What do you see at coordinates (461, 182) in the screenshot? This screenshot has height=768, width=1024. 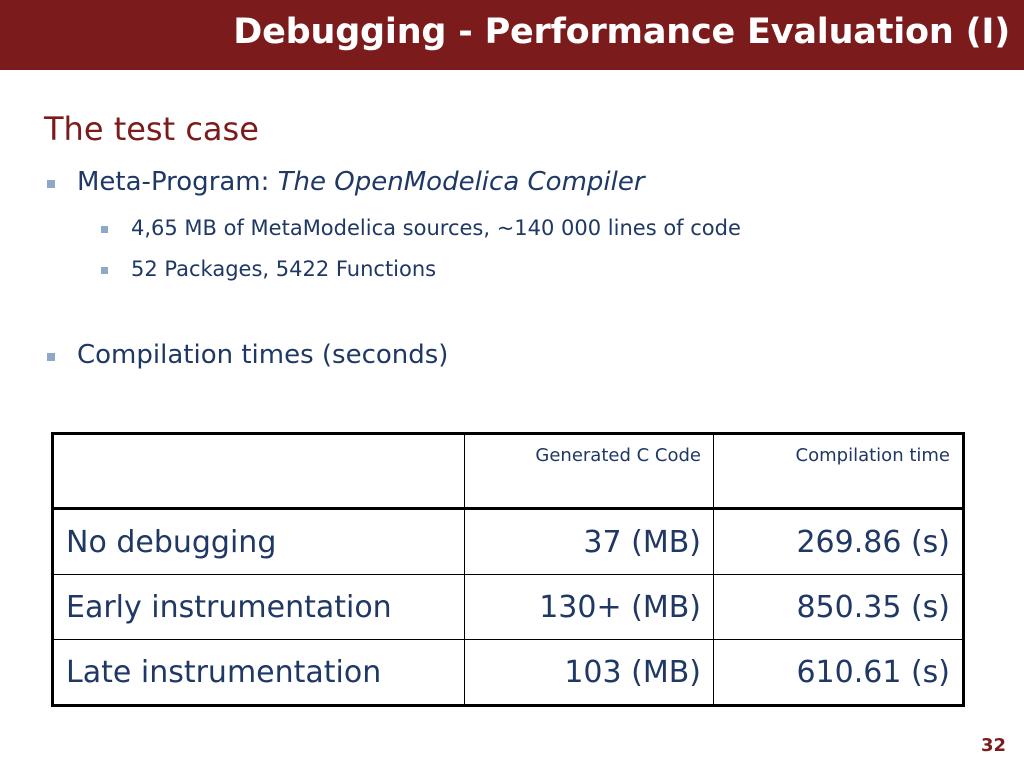 I see `bullet-emphasis: The OpenModelica Compiler` at bounding box center [461, 182].